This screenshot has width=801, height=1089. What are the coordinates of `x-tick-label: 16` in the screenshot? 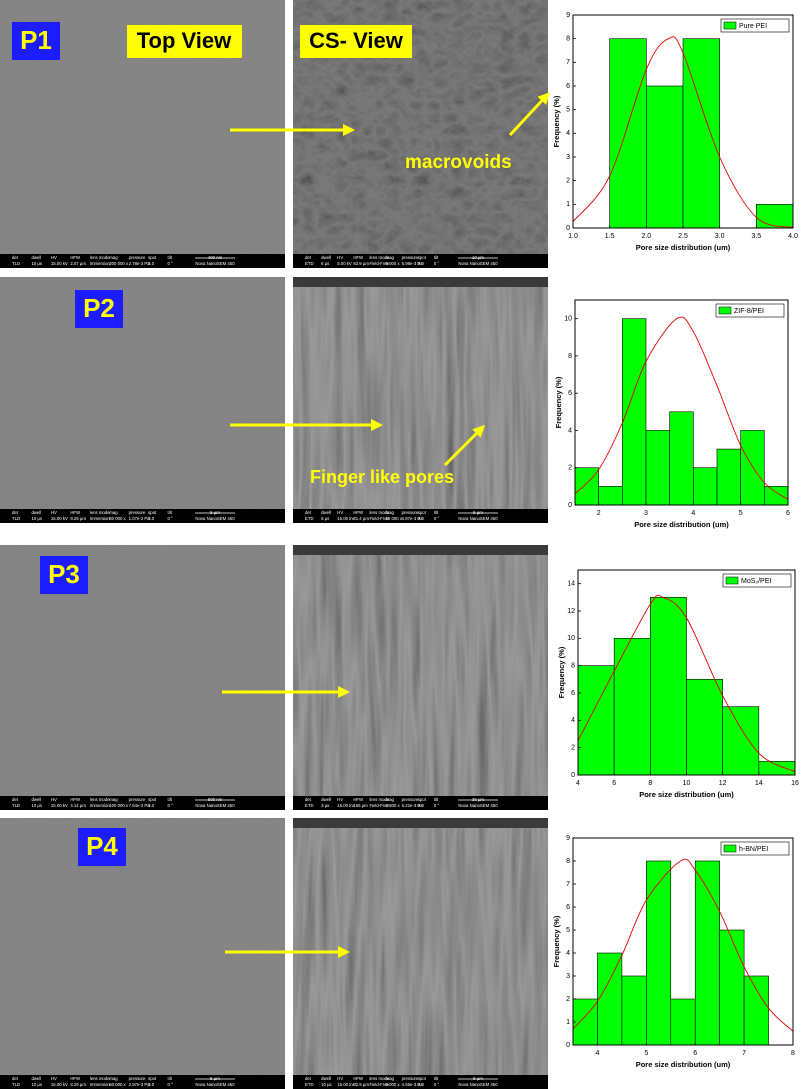 It's located at (795, 783).